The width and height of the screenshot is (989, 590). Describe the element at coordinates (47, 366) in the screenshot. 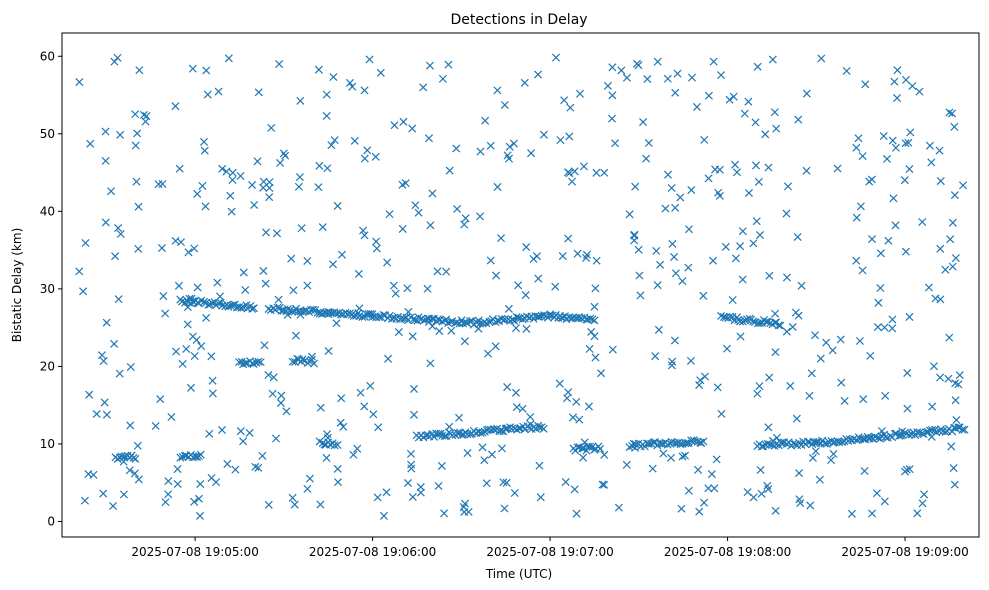

I see `y-tick-label: 20` at that location.